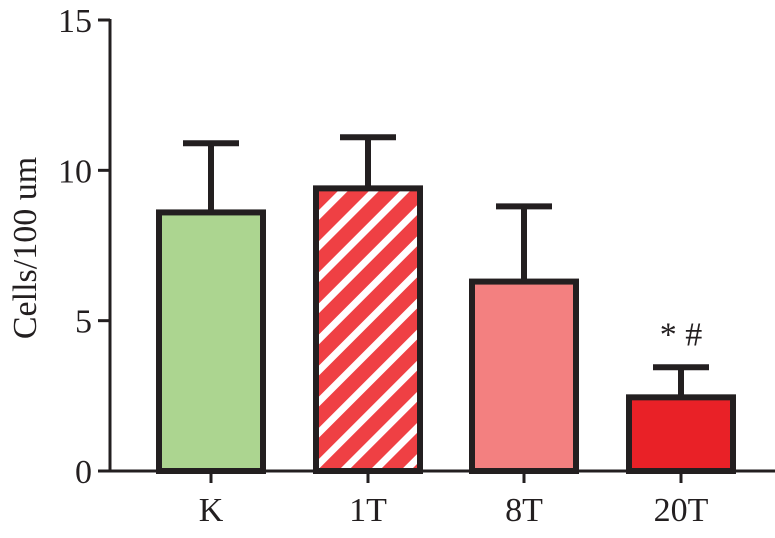  What do you see at coordinates (75, 21) in the screenshot?
I see `y-tick-label-15: 15` at bounding box center [75, 21].